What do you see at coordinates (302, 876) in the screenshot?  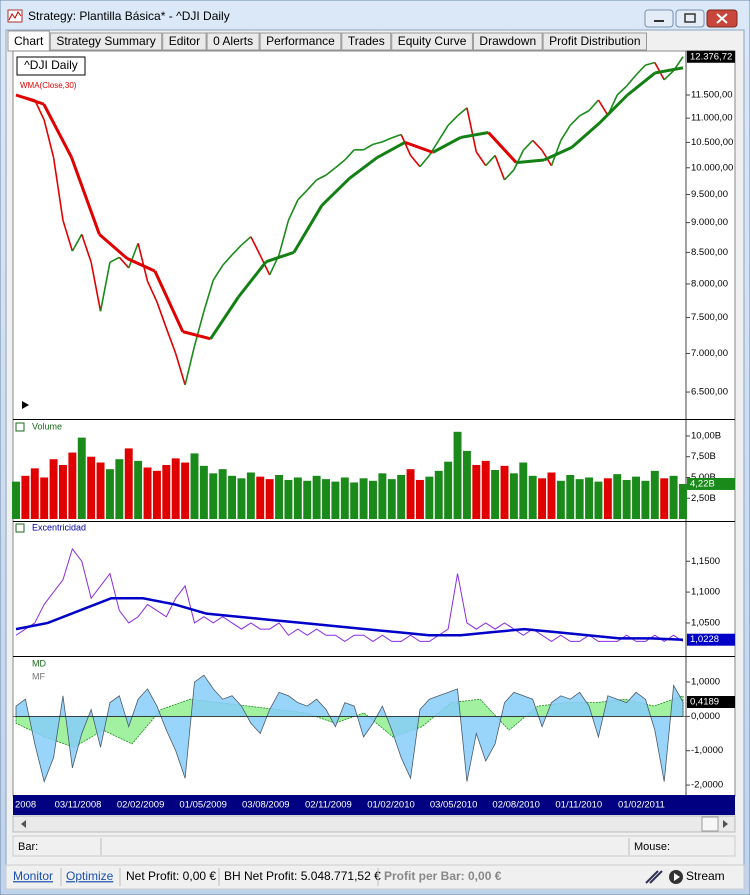 I see `bh-net-profit: BH Net Profit: 5.048.771,52 €` at bounding box center [302, 876].